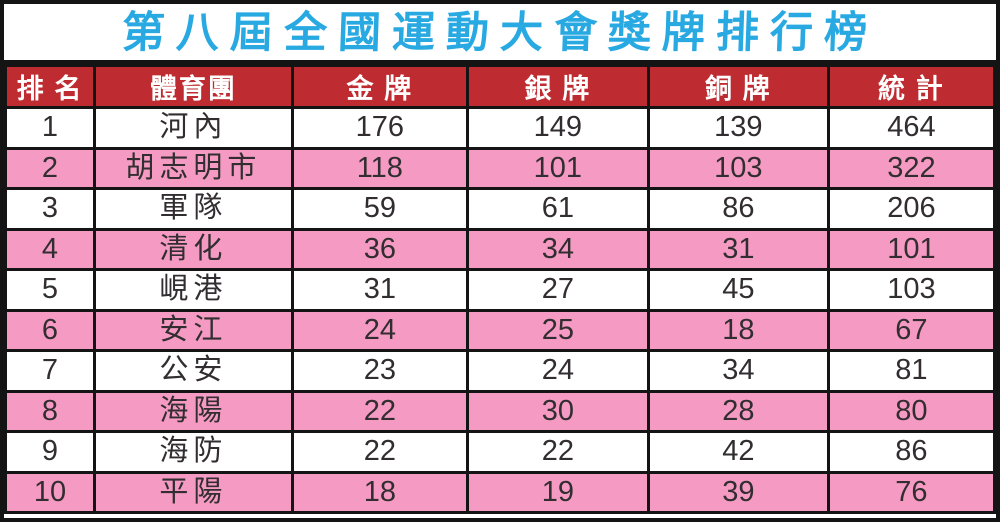  What do you see at coordinates (557, 249) in the screenshot?
I see `silver-cell: 34` at bounding box center [557, 249].